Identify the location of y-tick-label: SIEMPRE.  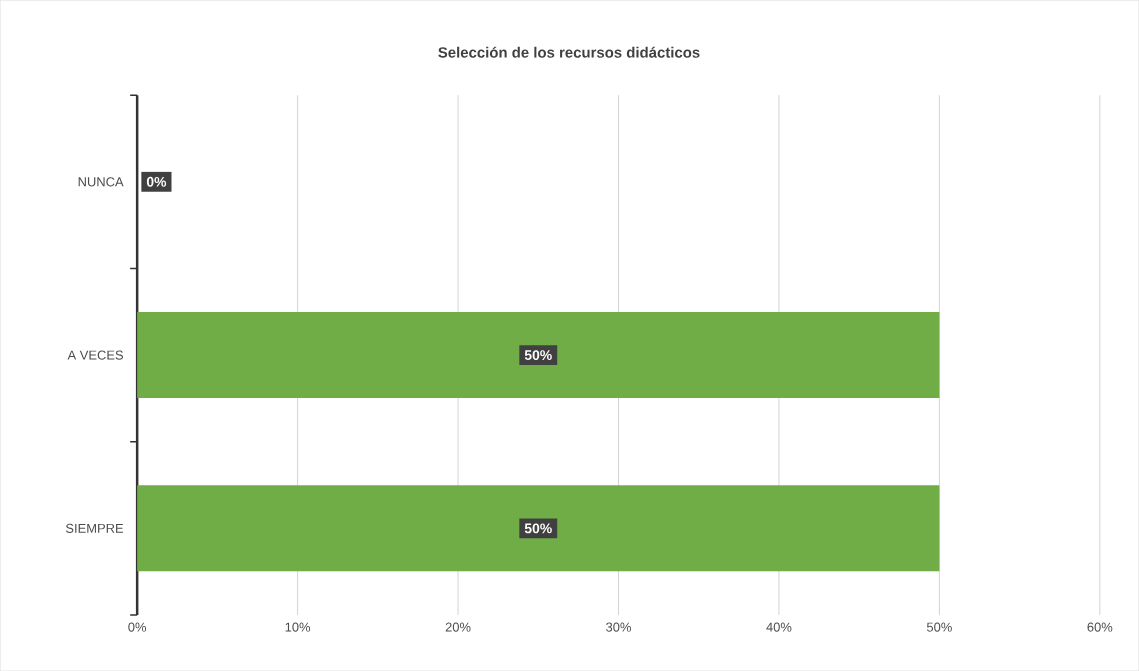
(94, 528).